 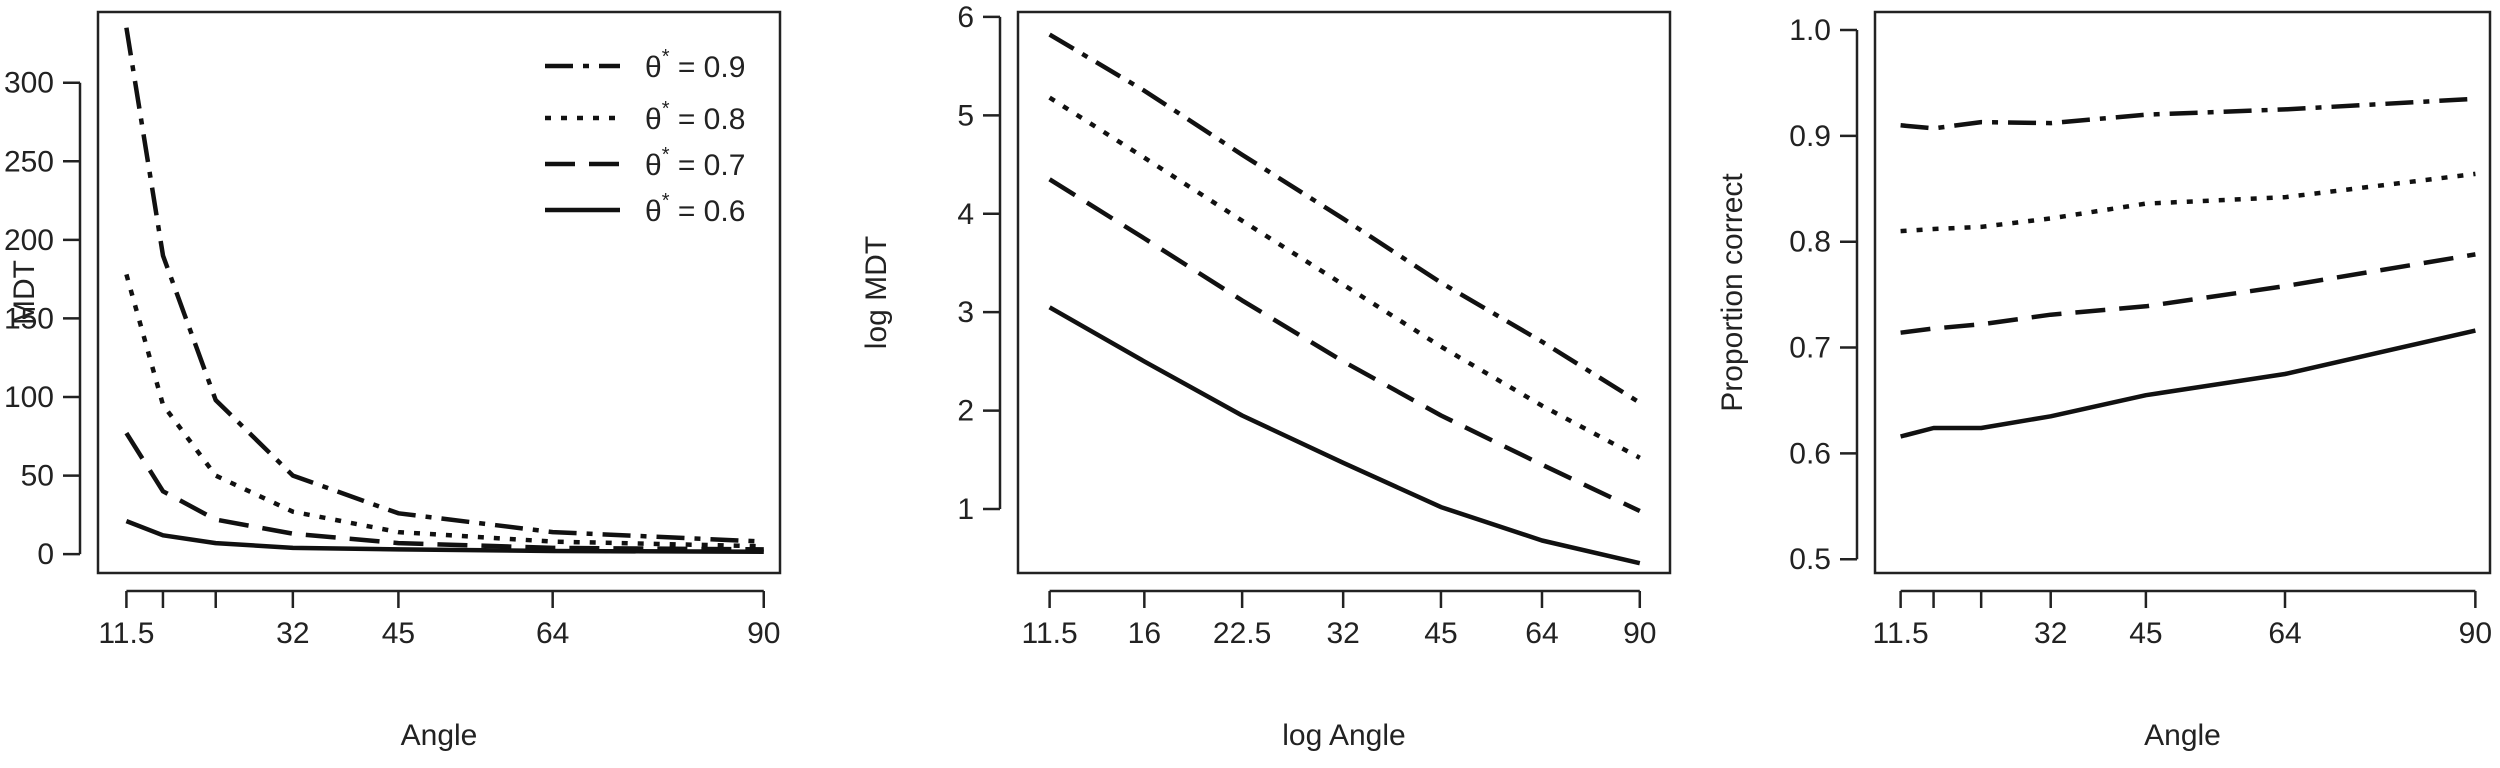 I want to click on y-tick-label: 6, so click(x=965, y=17).